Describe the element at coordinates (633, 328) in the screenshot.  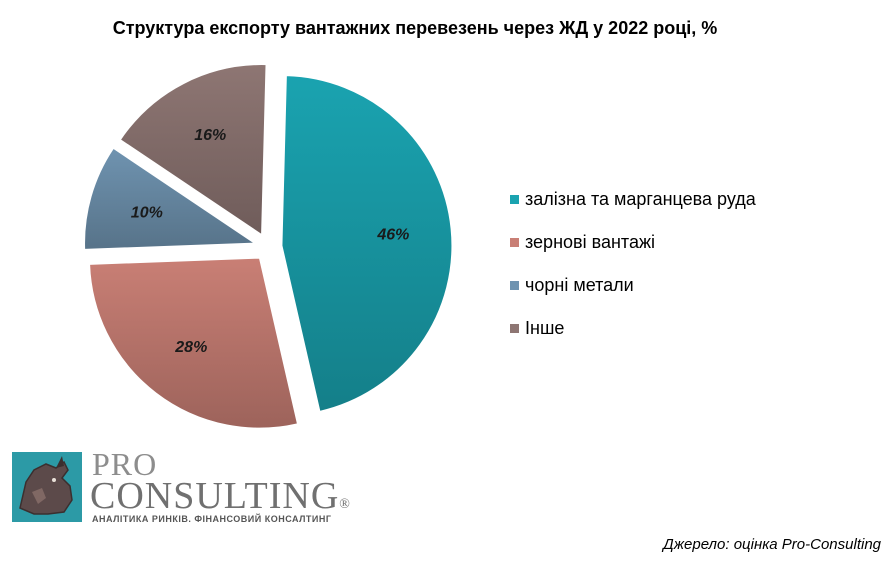
I see `legend-item: Інше` at that location.